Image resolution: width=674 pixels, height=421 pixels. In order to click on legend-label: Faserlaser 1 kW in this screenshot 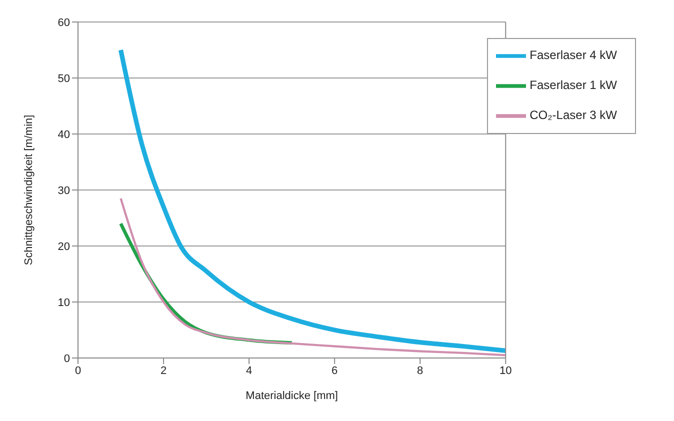, I will do `click(573, 85)`.